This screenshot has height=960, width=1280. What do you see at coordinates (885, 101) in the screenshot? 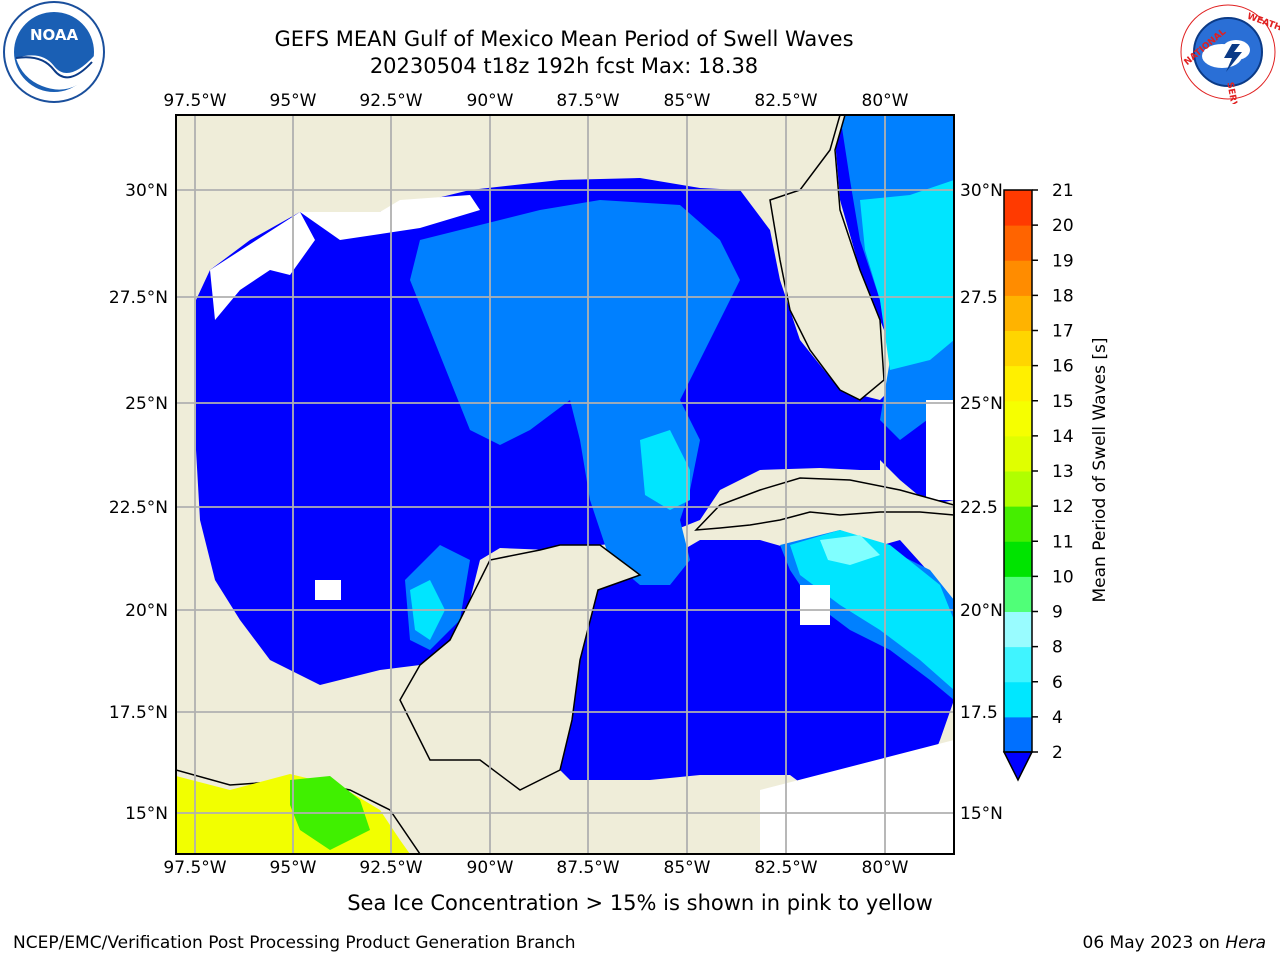
I see `lon-tick-top: 80°W` at bounding box center [885, 101].